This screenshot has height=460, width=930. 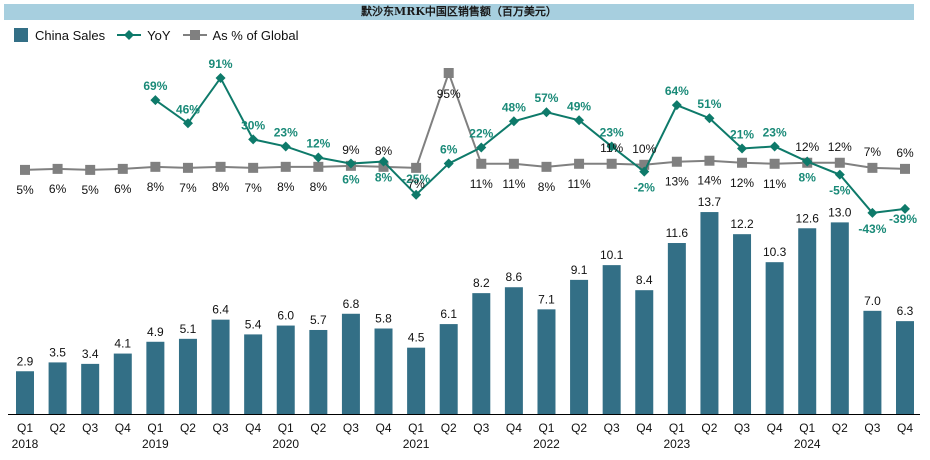 What do you see at coordinates (677, 182) in the screenshot?
I see `share-value-label: 13%` at bounding box center [677, 182].